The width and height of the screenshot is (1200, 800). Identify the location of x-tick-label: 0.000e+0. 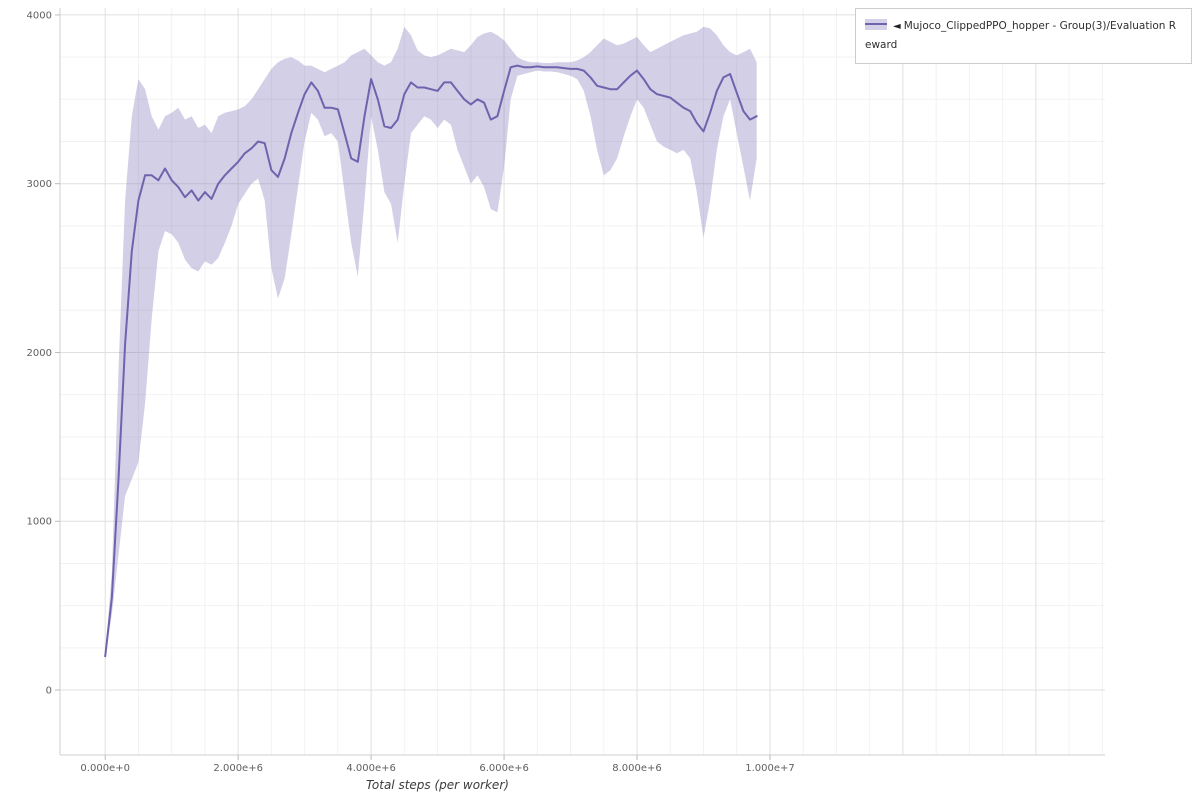
(105, 768).